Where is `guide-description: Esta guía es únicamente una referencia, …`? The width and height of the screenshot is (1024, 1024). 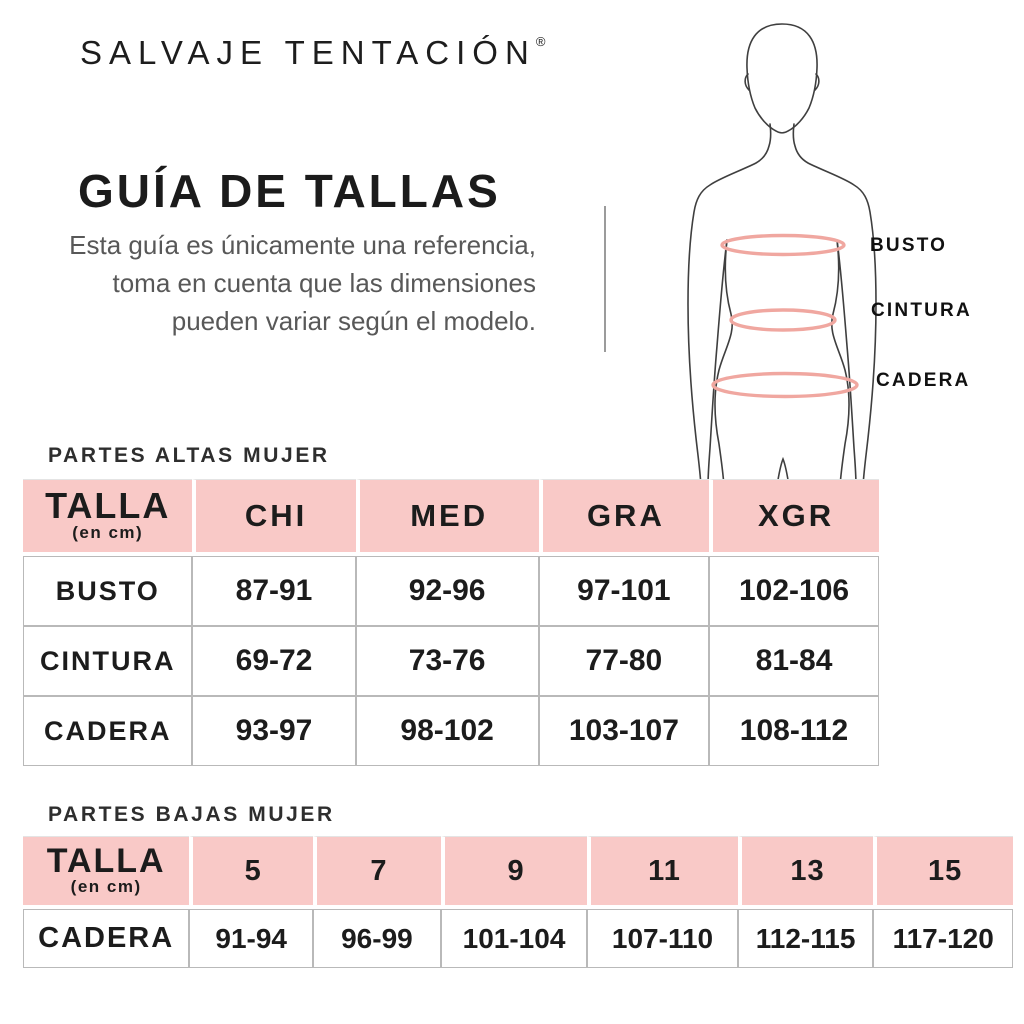 guide-description: Esta guía es únicamente una referencia, … is located at coordinates (302, 283).